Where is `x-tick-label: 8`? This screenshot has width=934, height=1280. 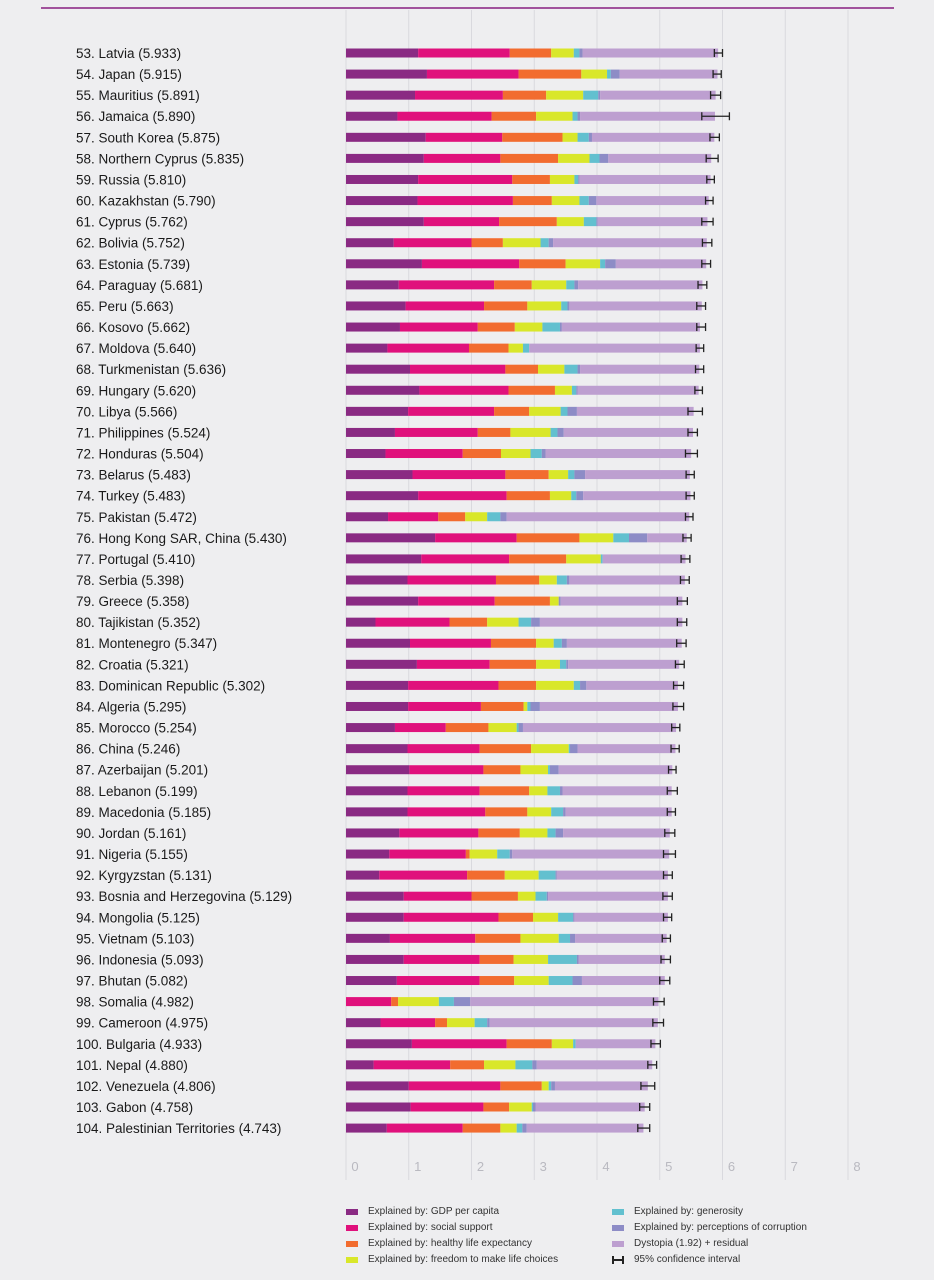
x-tick-label: 8 is located at coordinates (856, 1166).